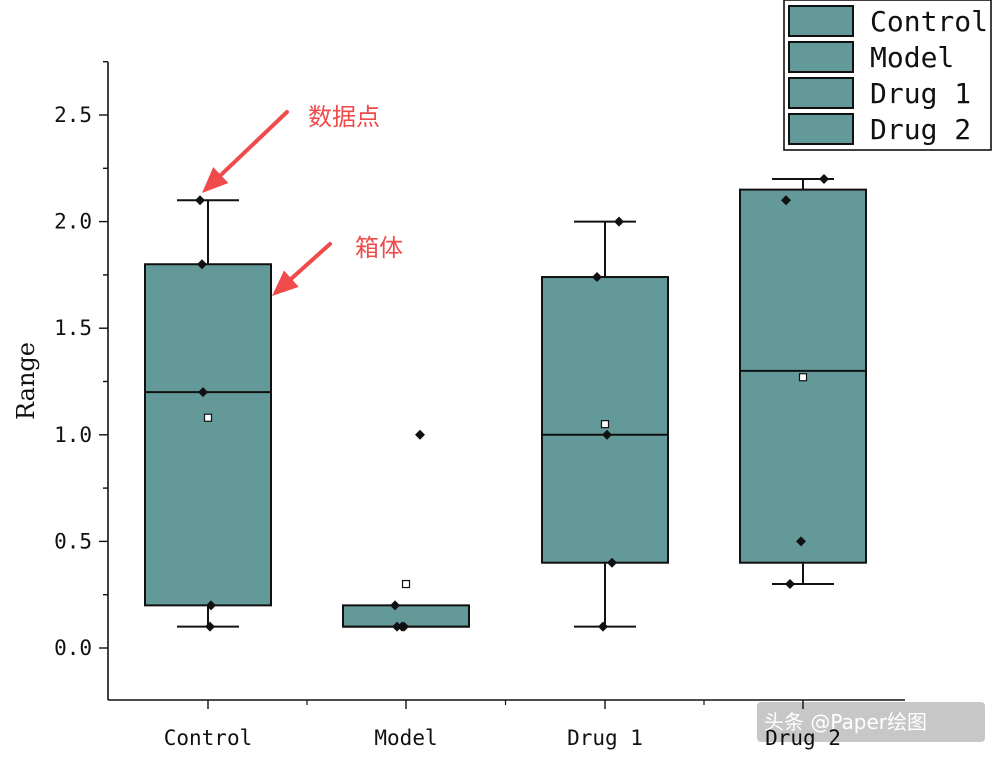 Image resolution: width=997 pixels, height=760 pixels. I want to click on x-tick-label: Drug 2, so click(803, 738).